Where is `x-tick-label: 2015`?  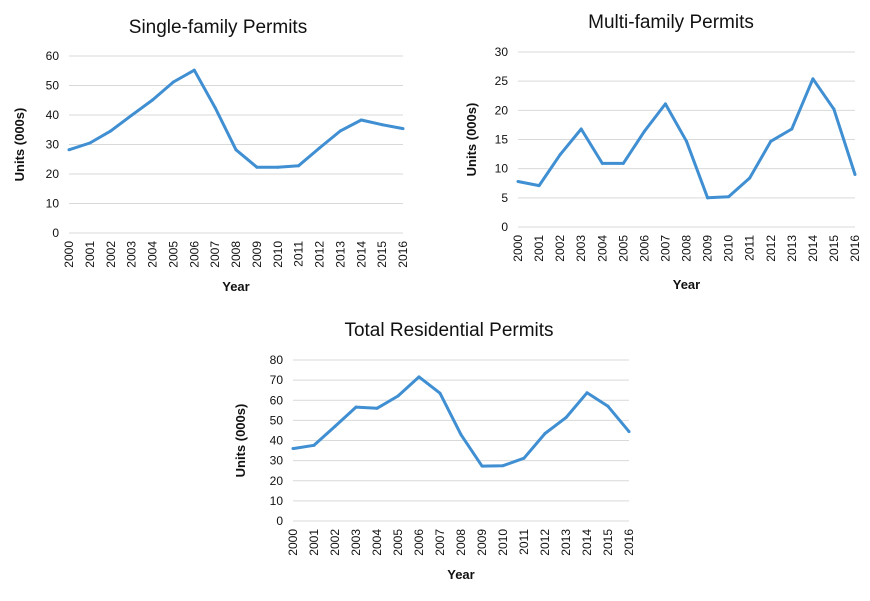 x-tick-label: 2015 is located at coordinates (834, 248).